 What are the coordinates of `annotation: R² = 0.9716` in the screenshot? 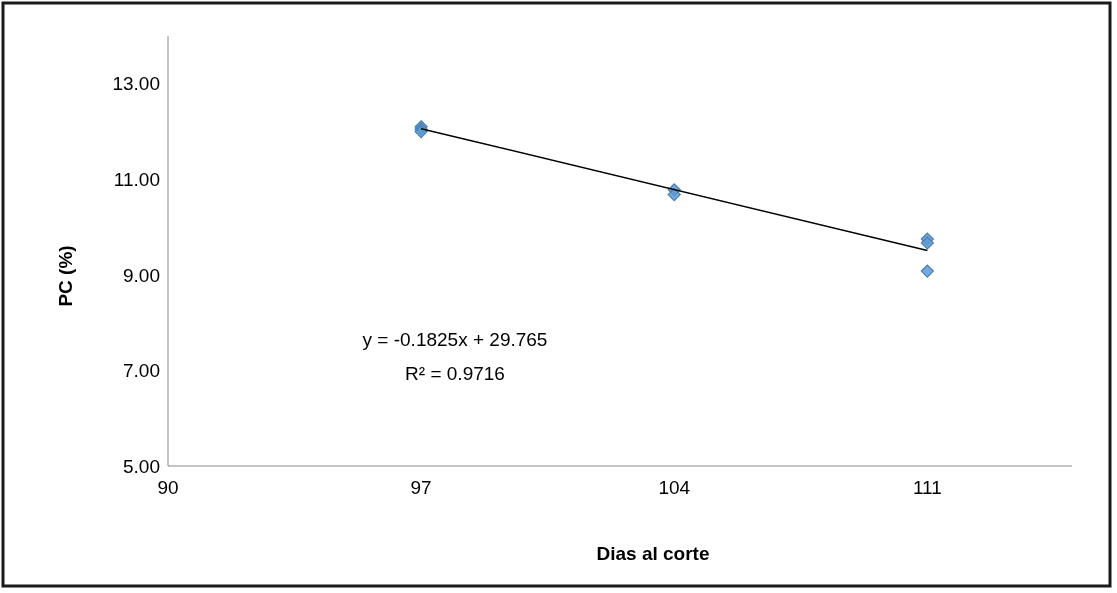 It's located at (455, 373).